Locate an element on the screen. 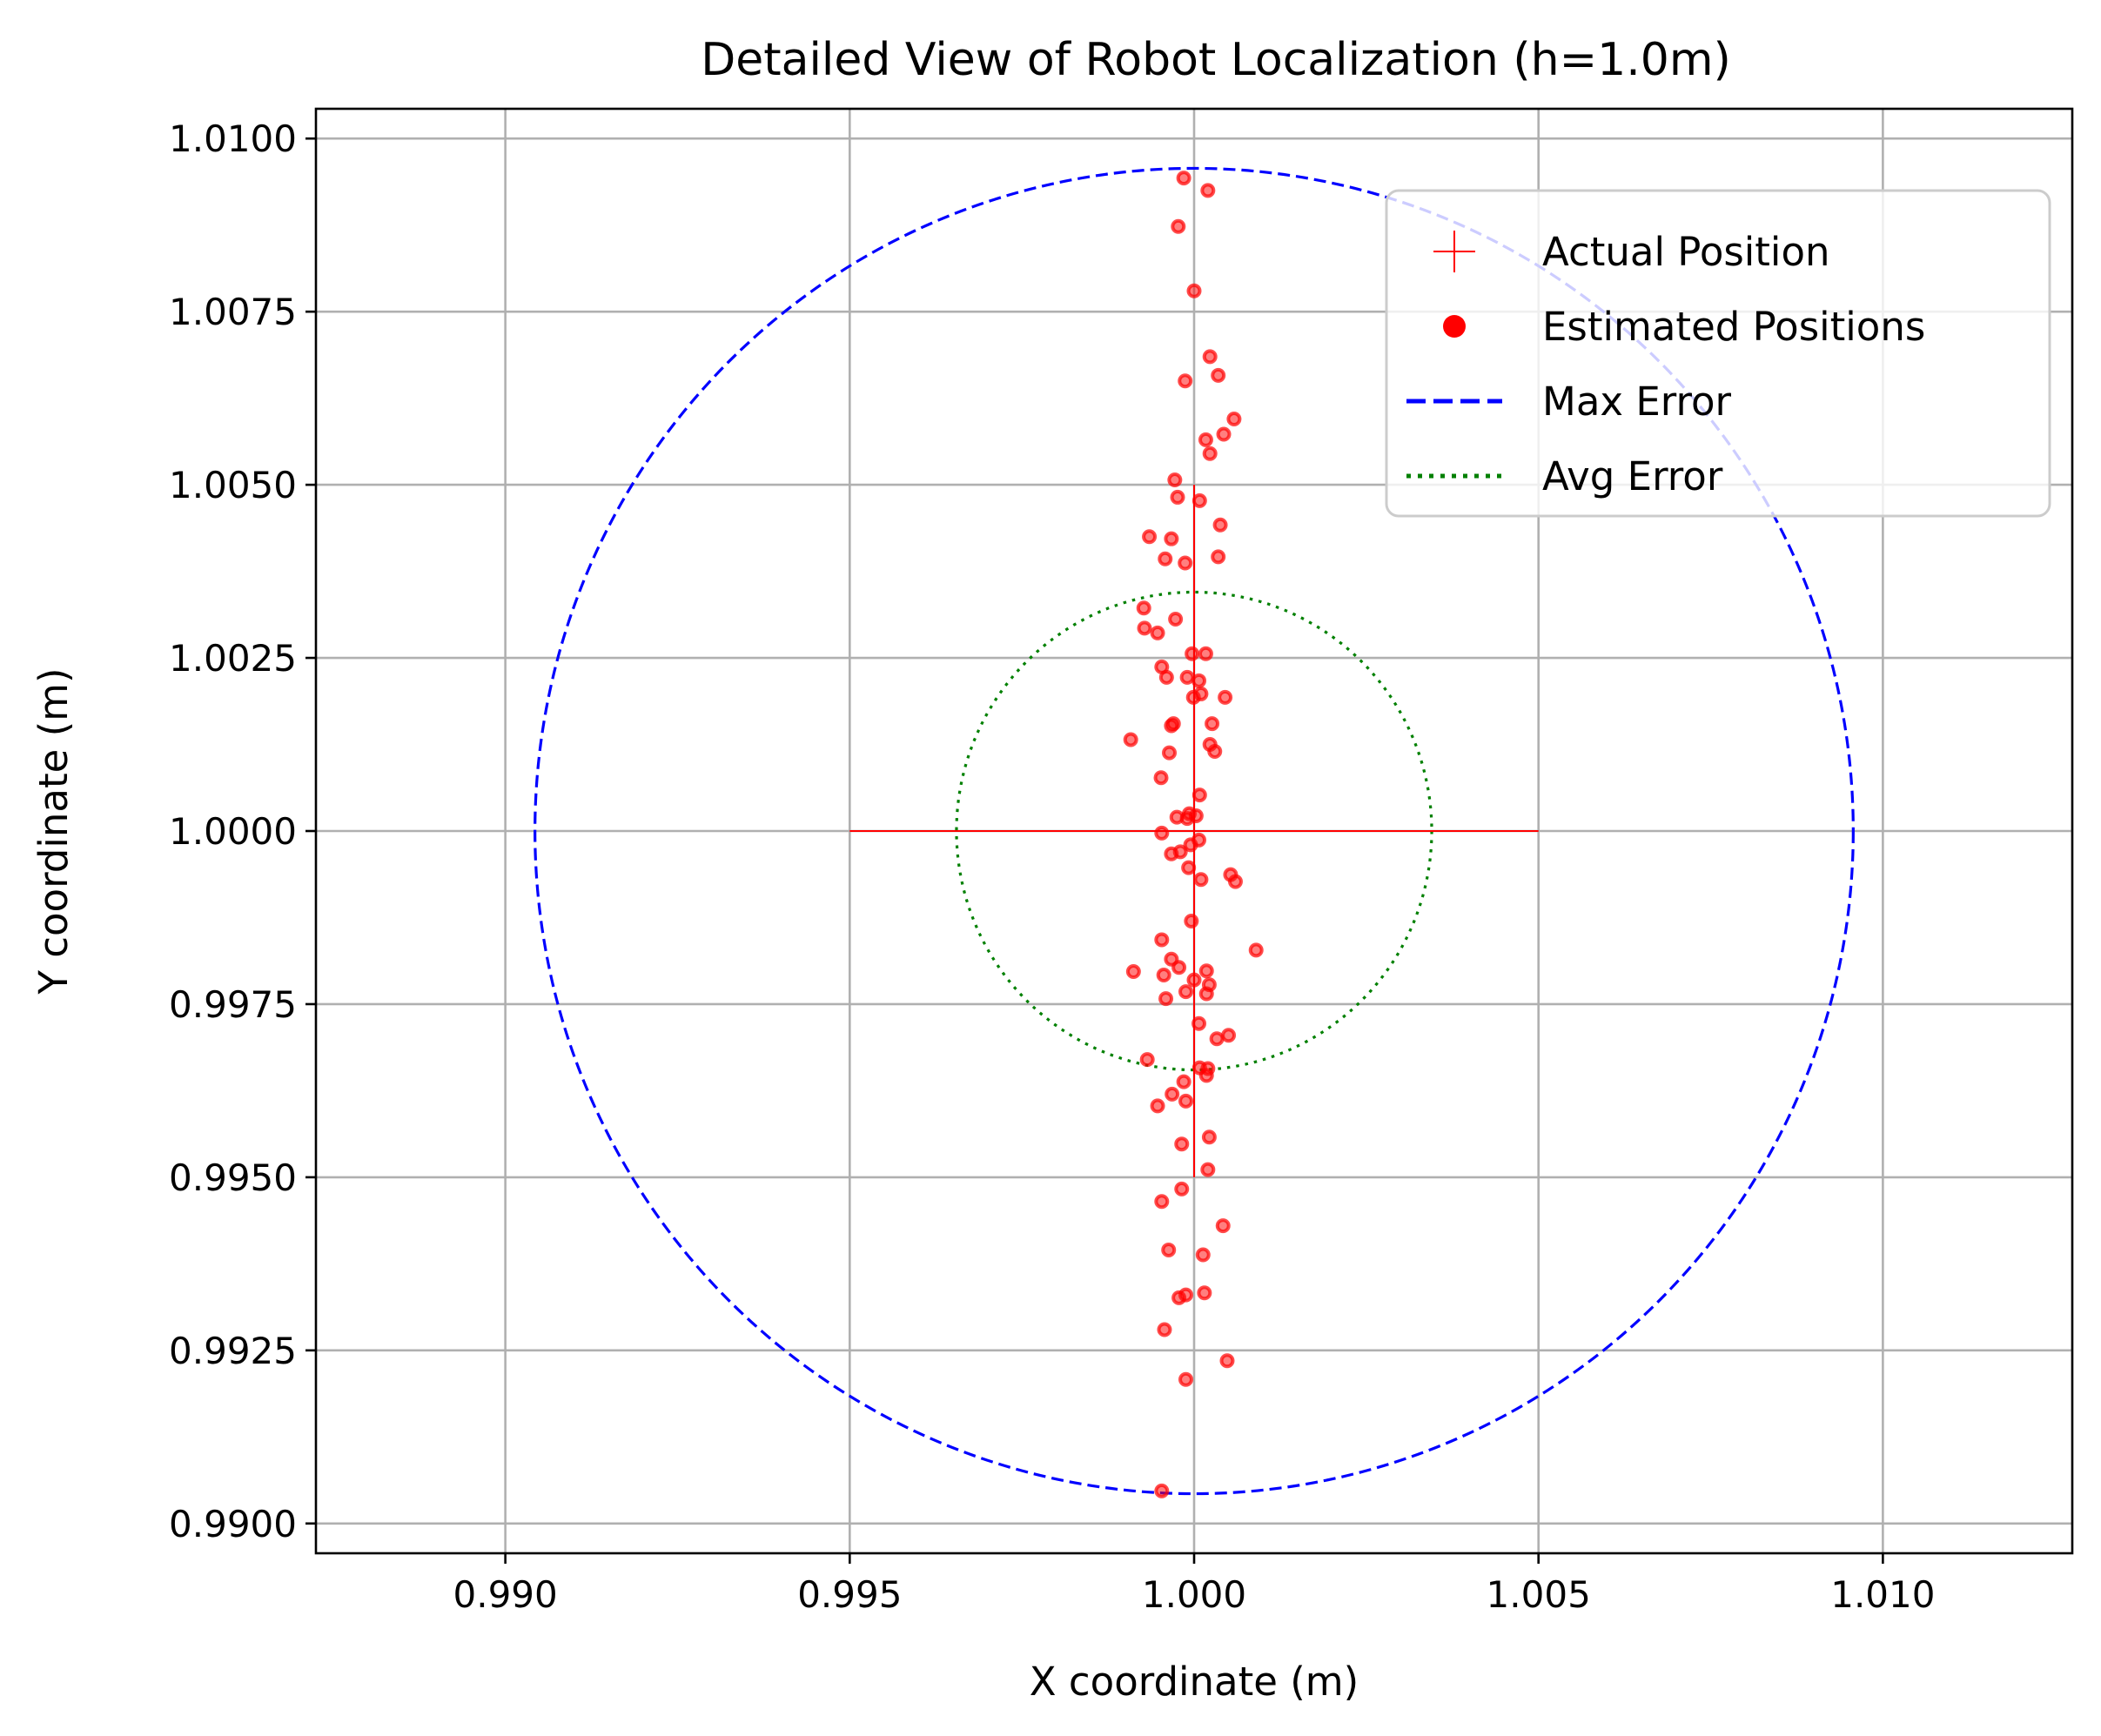 The image size is (2101, 1736). x-tick-label: 0.990 is located at coordinates (505, 1594).